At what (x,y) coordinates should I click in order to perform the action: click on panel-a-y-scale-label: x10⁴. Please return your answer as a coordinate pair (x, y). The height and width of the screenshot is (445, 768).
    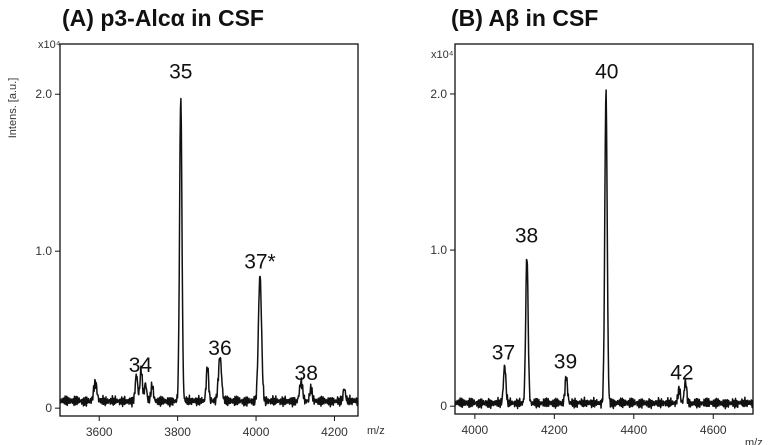
    Looking at the image, I should click on (49, 45).